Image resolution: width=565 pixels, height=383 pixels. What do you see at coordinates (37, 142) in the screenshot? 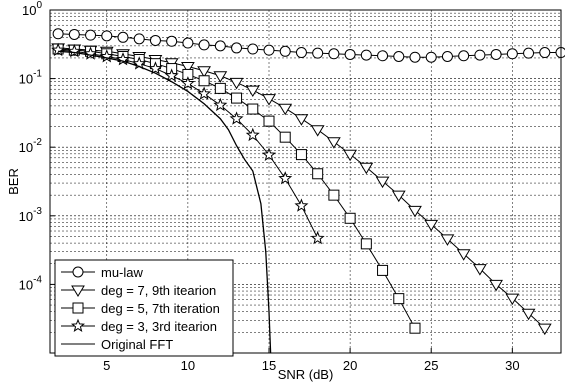
I see `y-tick-exponent: -2` at bounding box center [37, 142].